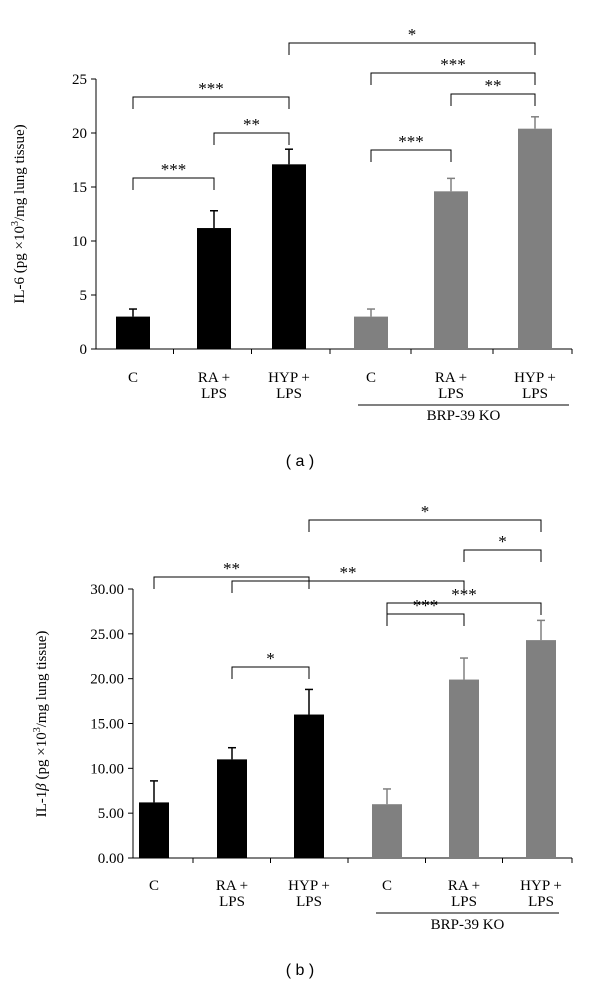  Describe the element at coordinates (42, 804) in the screenshot. I see `y-axis-label-part: IL-1` at that location.